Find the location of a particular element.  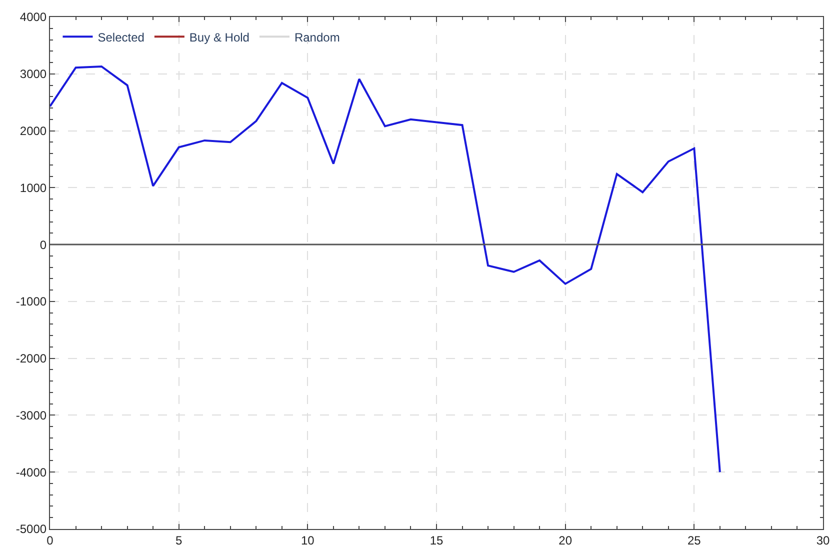

y-tick-label: -5000 is located at coordinates (31, 529).